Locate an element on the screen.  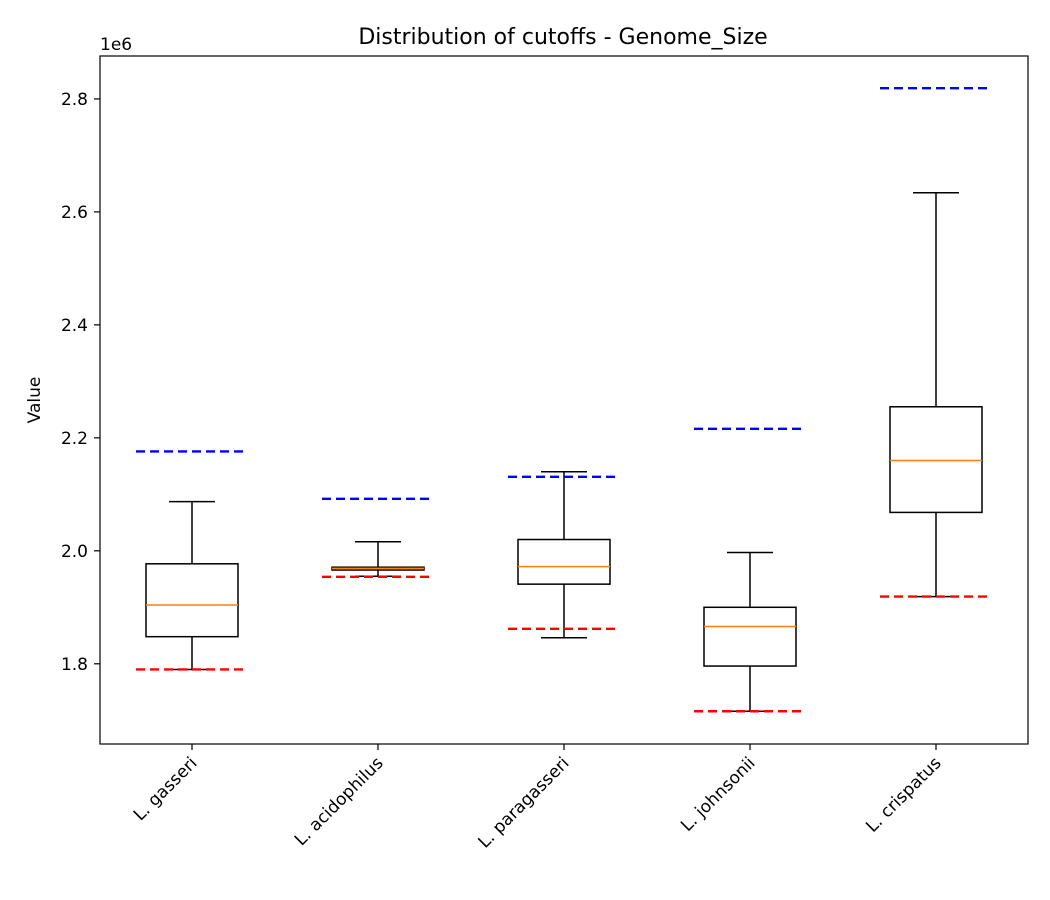
y-axis-scale-label: 1e6 is located at coordinates (116, 45).